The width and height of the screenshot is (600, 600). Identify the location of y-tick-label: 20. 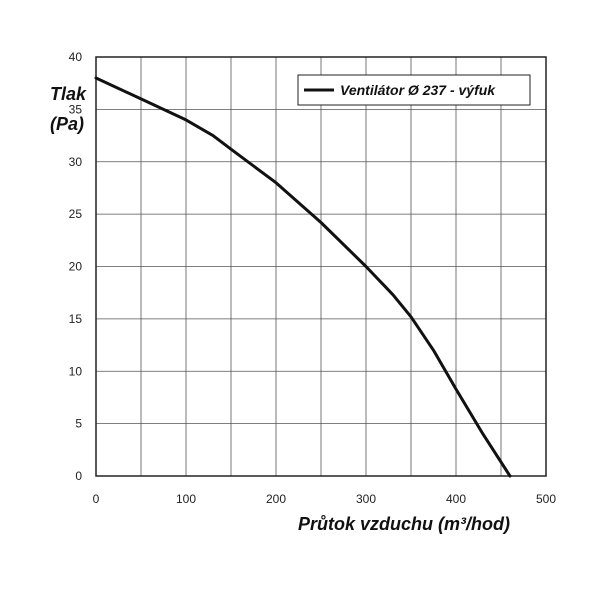
(76, 267).